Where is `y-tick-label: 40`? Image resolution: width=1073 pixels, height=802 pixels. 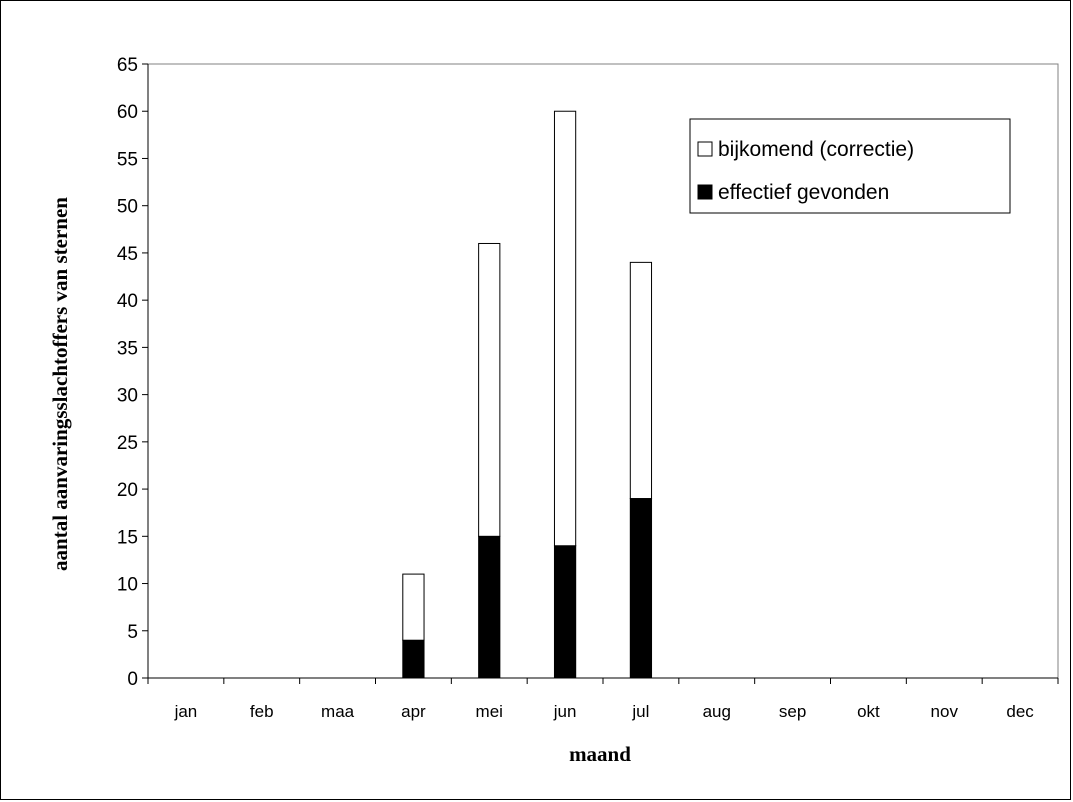 y-tick-label: 40 is located at coordinates (127, 301).